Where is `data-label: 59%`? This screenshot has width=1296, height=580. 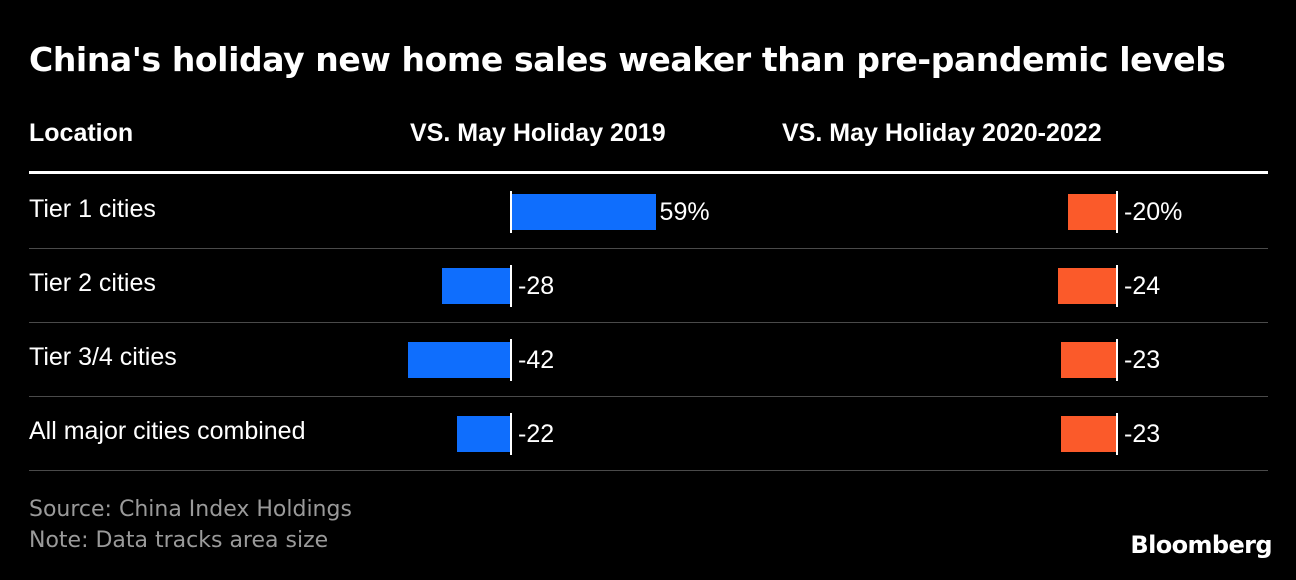 data-label: 59% is located at coordinates (684, 212).